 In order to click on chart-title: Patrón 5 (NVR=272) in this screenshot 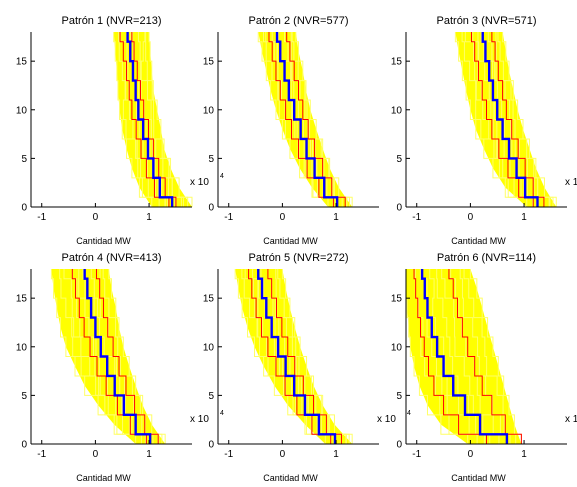, I will do `click(299, 258)`.